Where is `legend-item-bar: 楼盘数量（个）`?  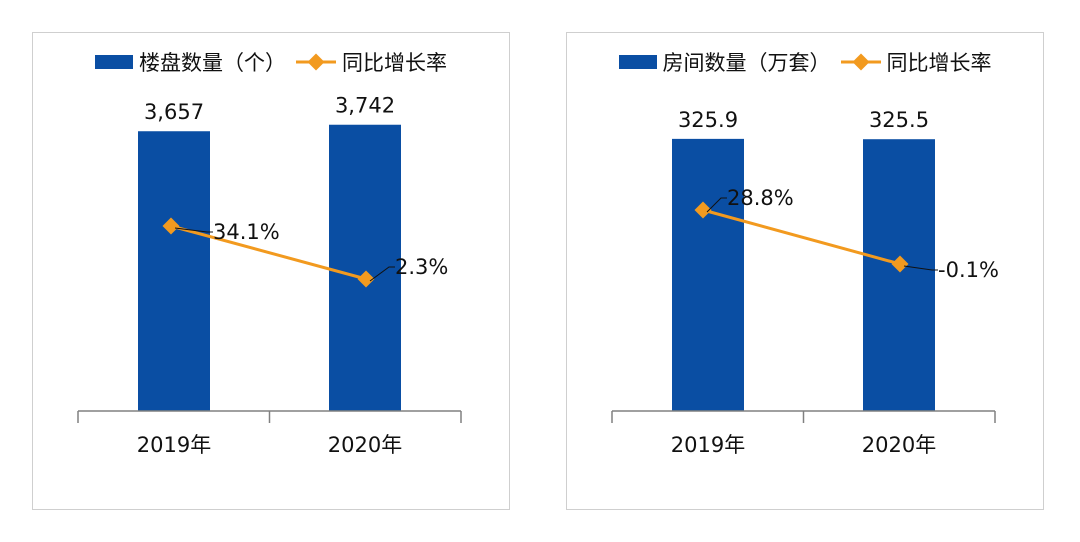 legend-item-bar: 楼盘数量（个） is located at coordinates (190, 62).